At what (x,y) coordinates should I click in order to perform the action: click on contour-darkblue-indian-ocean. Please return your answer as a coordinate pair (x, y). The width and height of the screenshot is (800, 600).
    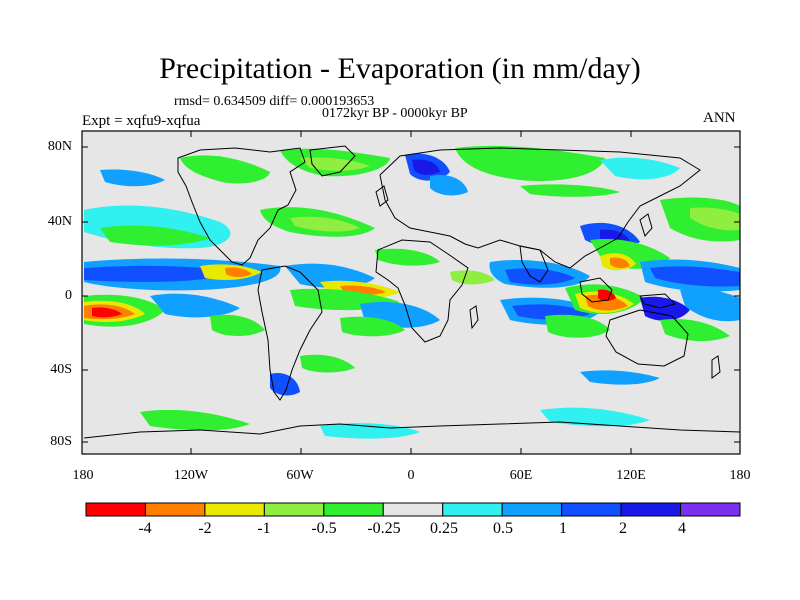
    Looking at the image, I should click on (540, 276).